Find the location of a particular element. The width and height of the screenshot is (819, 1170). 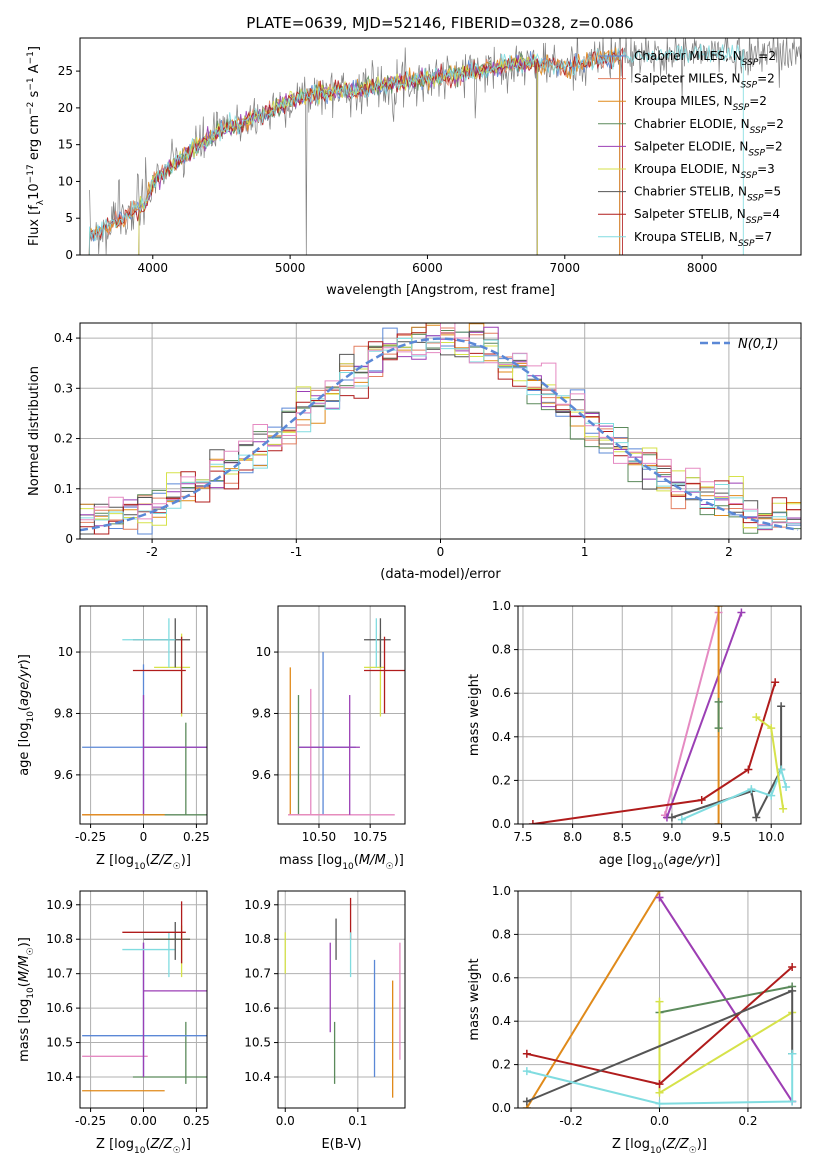

x-axis-label: age [log10(age/yr)] is located at coordinates (660, 862).